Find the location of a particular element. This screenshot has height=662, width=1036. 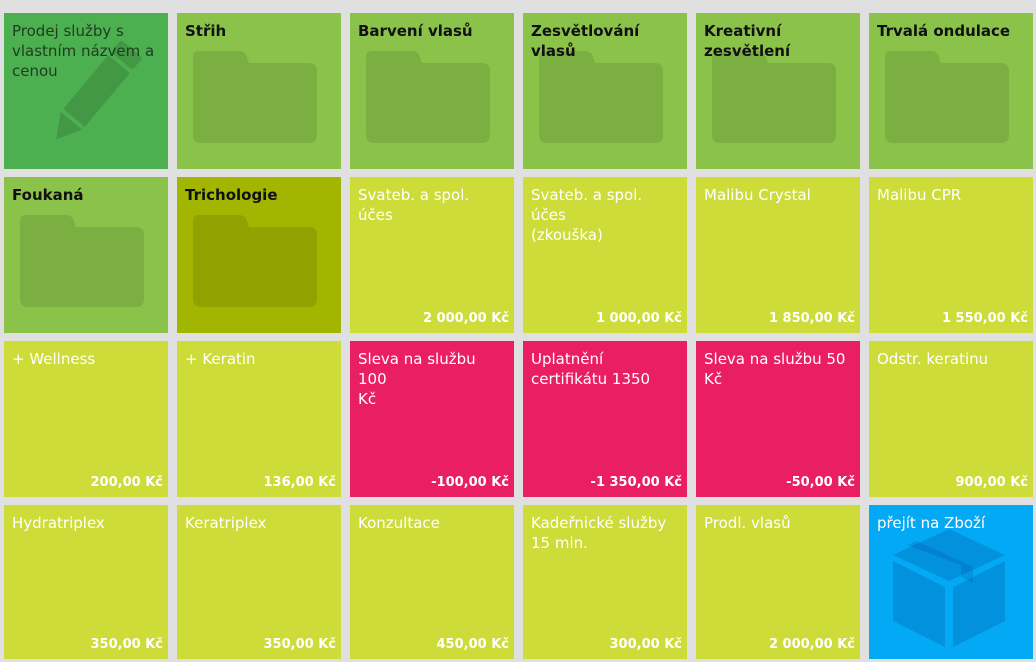

tile-label: Prodej služby s vlastním názvem a cenou is located at coordinates (83, 51).